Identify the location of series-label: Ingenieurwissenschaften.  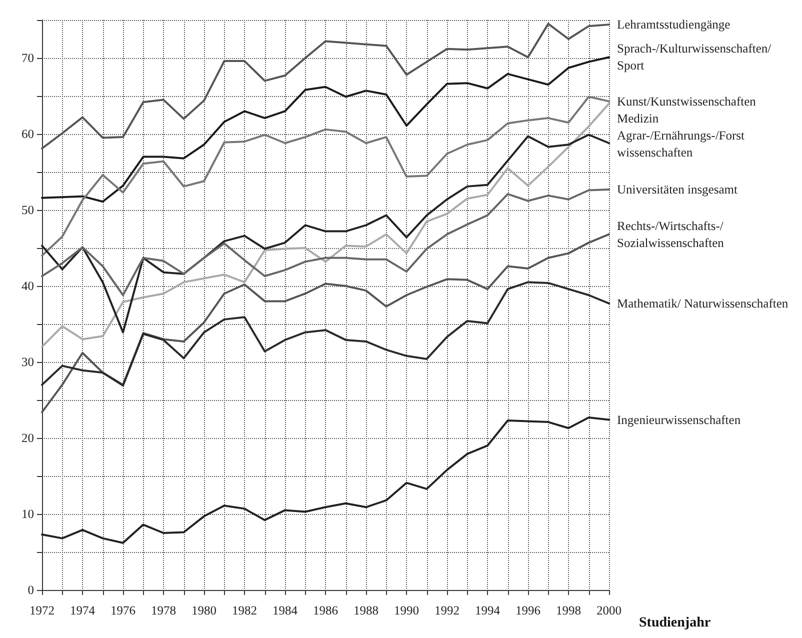
(679, 419).